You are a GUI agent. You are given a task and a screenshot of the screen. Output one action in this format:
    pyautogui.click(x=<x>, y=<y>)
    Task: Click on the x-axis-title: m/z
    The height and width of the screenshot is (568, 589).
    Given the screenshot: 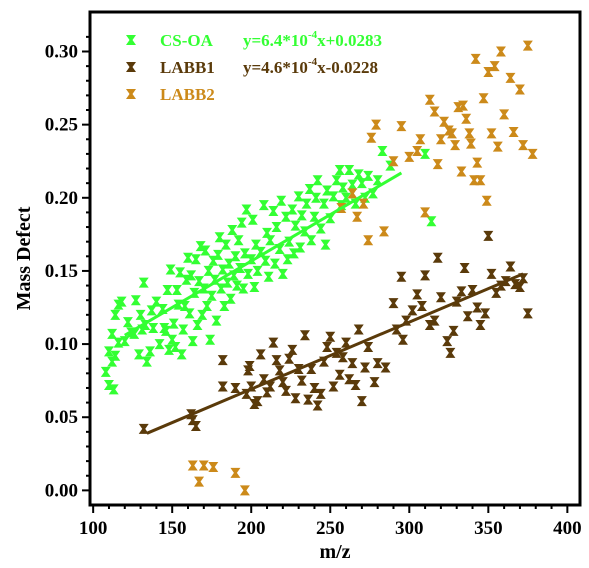 What is the action you would take?
    pyautogui.click(x=334, y=552)
    